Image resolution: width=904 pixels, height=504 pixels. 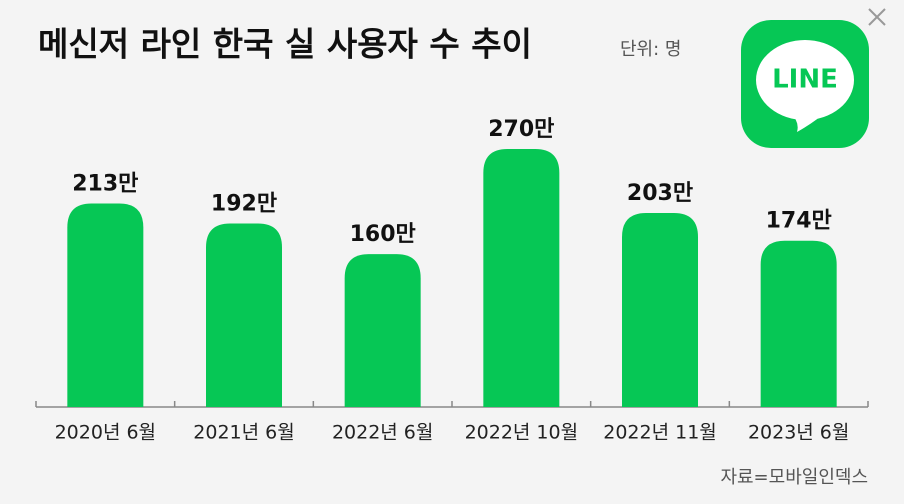 I want to click on x-tick-label: 2023년 6월, so click(x=798, y=433).